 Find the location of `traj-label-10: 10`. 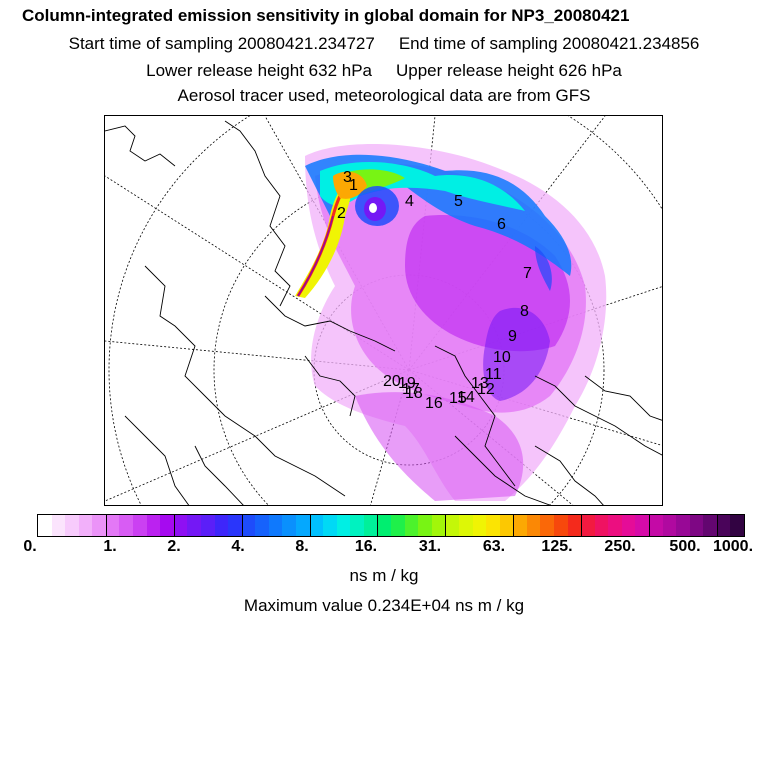

traj-label-10: 10 is located at coordinates (502, 357).